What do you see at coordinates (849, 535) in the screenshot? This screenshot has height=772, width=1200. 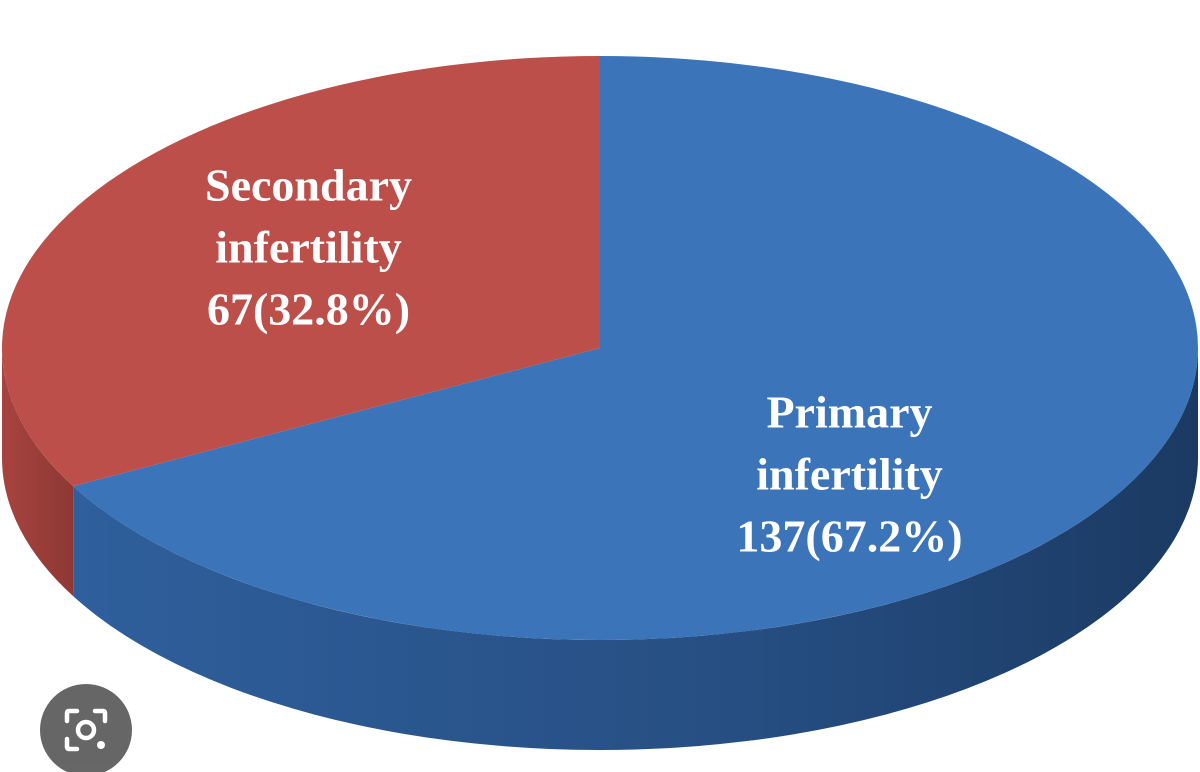 I see `slice-label-line: 137(67.2%)` at bounding box center [849, 535].